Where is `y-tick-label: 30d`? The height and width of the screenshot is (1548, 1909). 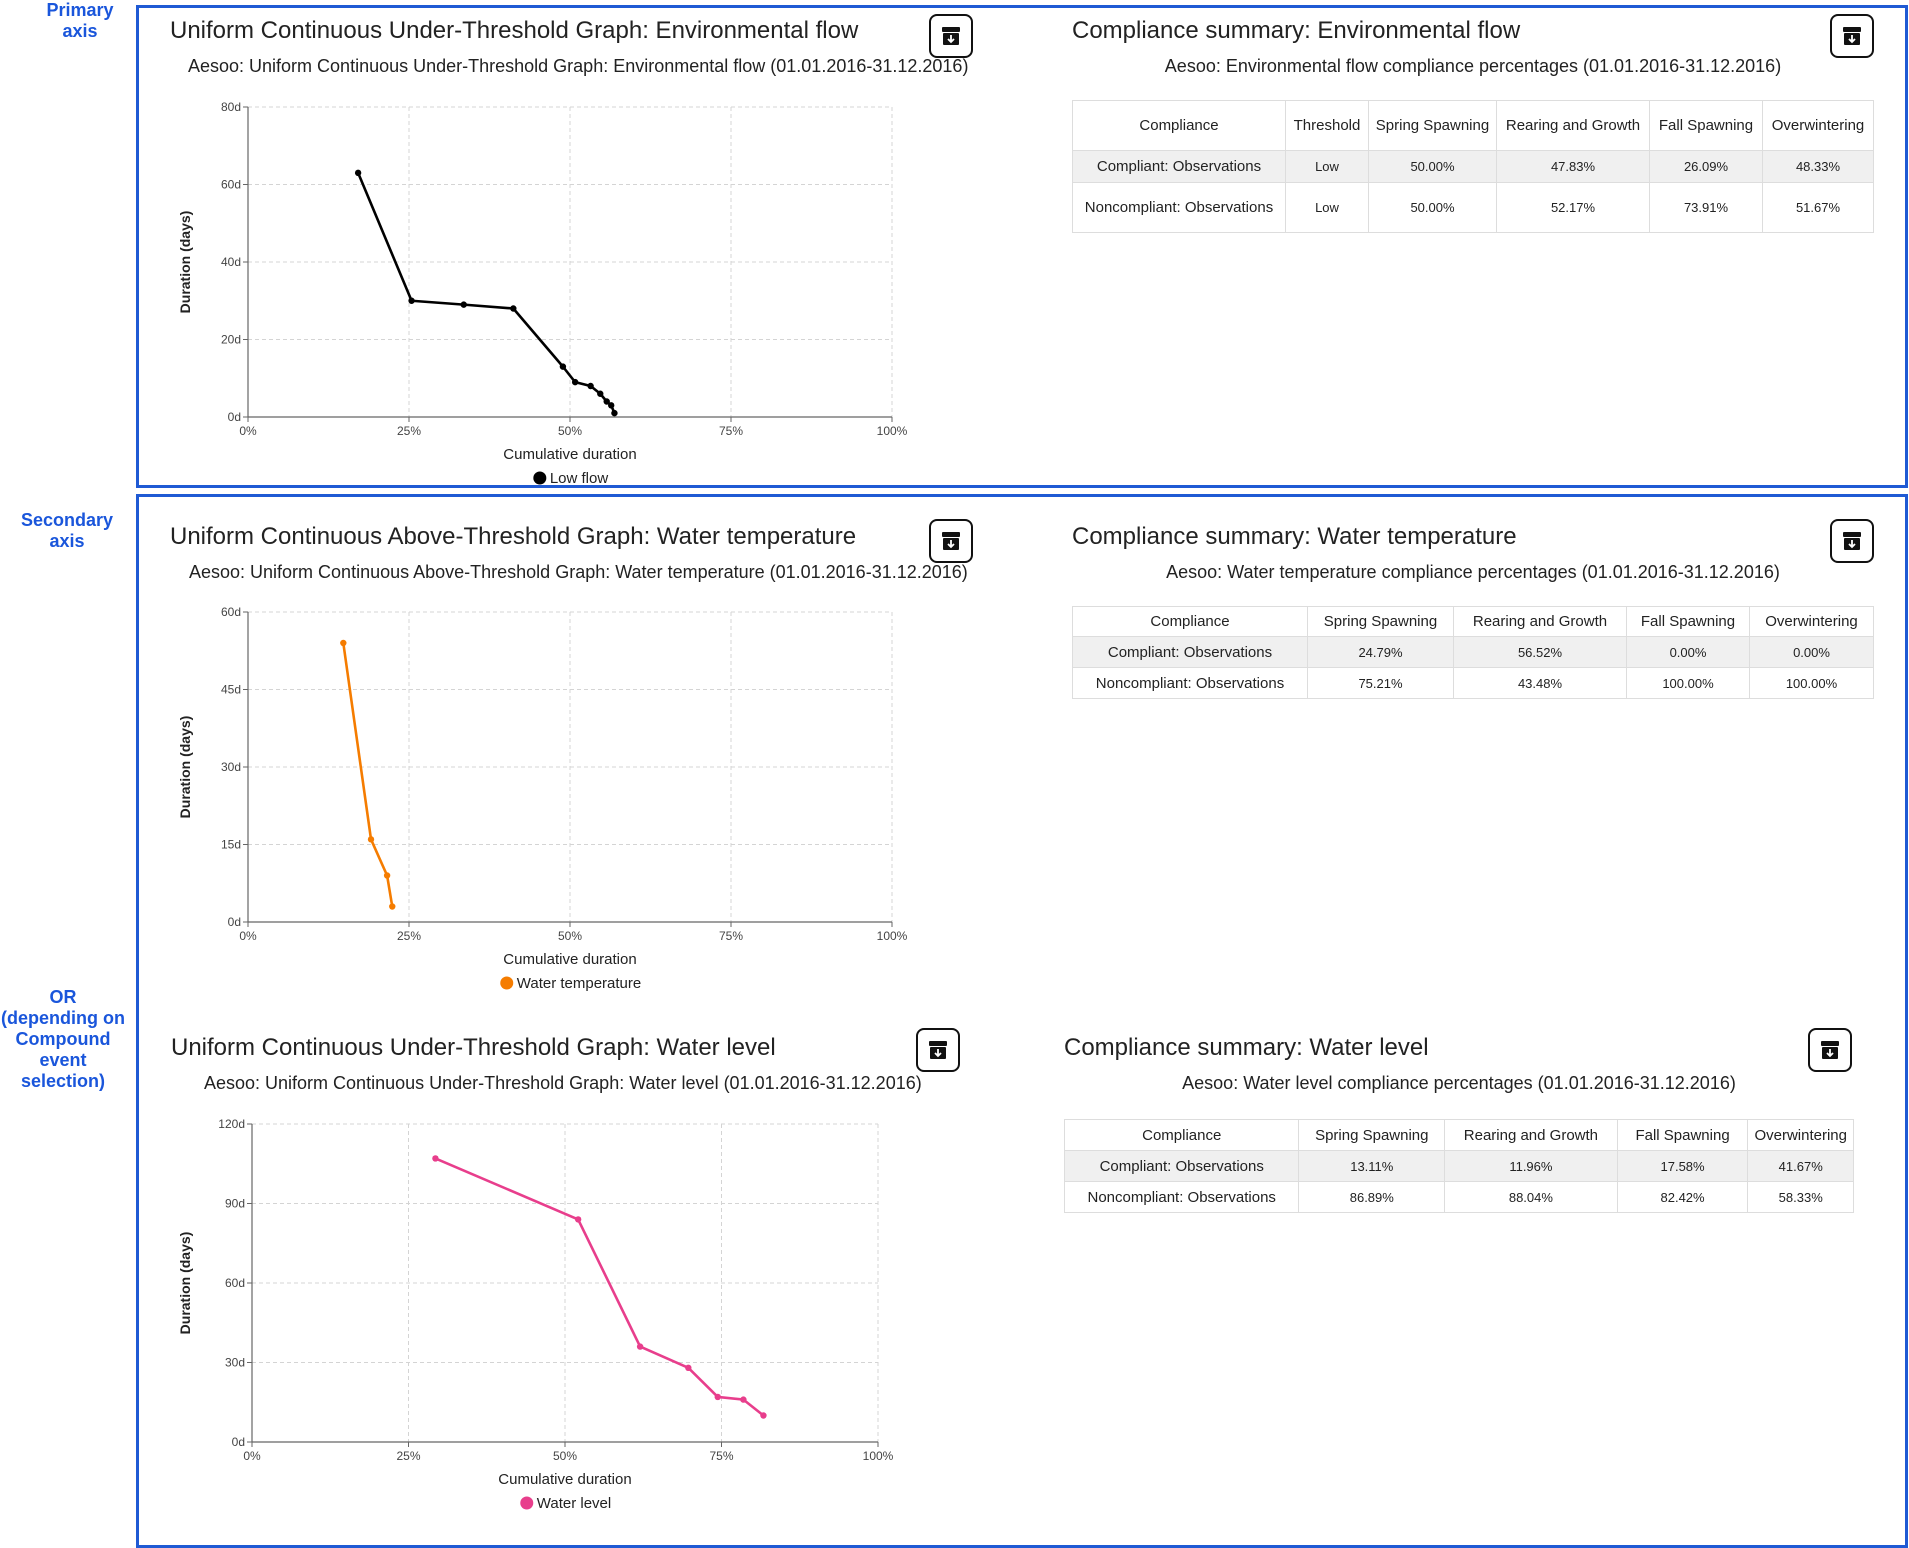
y-tick-label: 30d is located at coordinates (235, 1363).